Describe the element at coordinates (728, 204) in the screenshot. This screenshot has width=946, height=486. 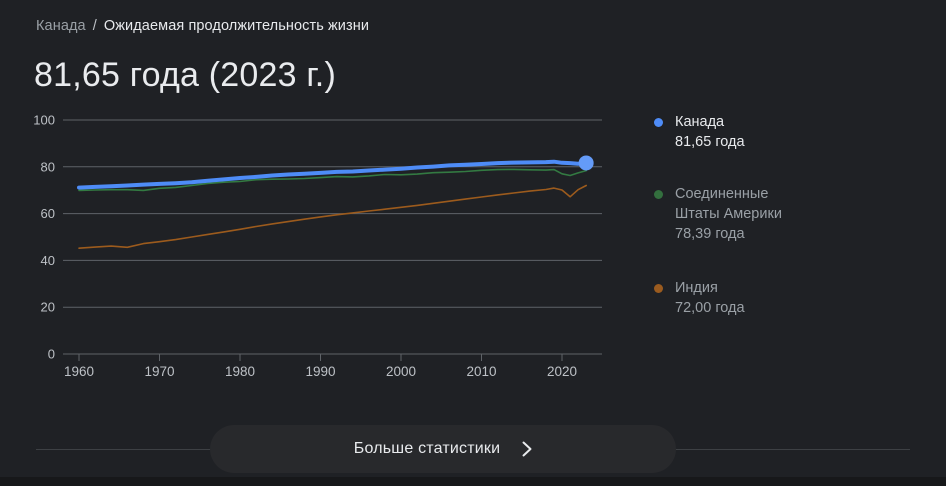
I see `legend-label-usa: Соединенные Штаты Америки` at that location.